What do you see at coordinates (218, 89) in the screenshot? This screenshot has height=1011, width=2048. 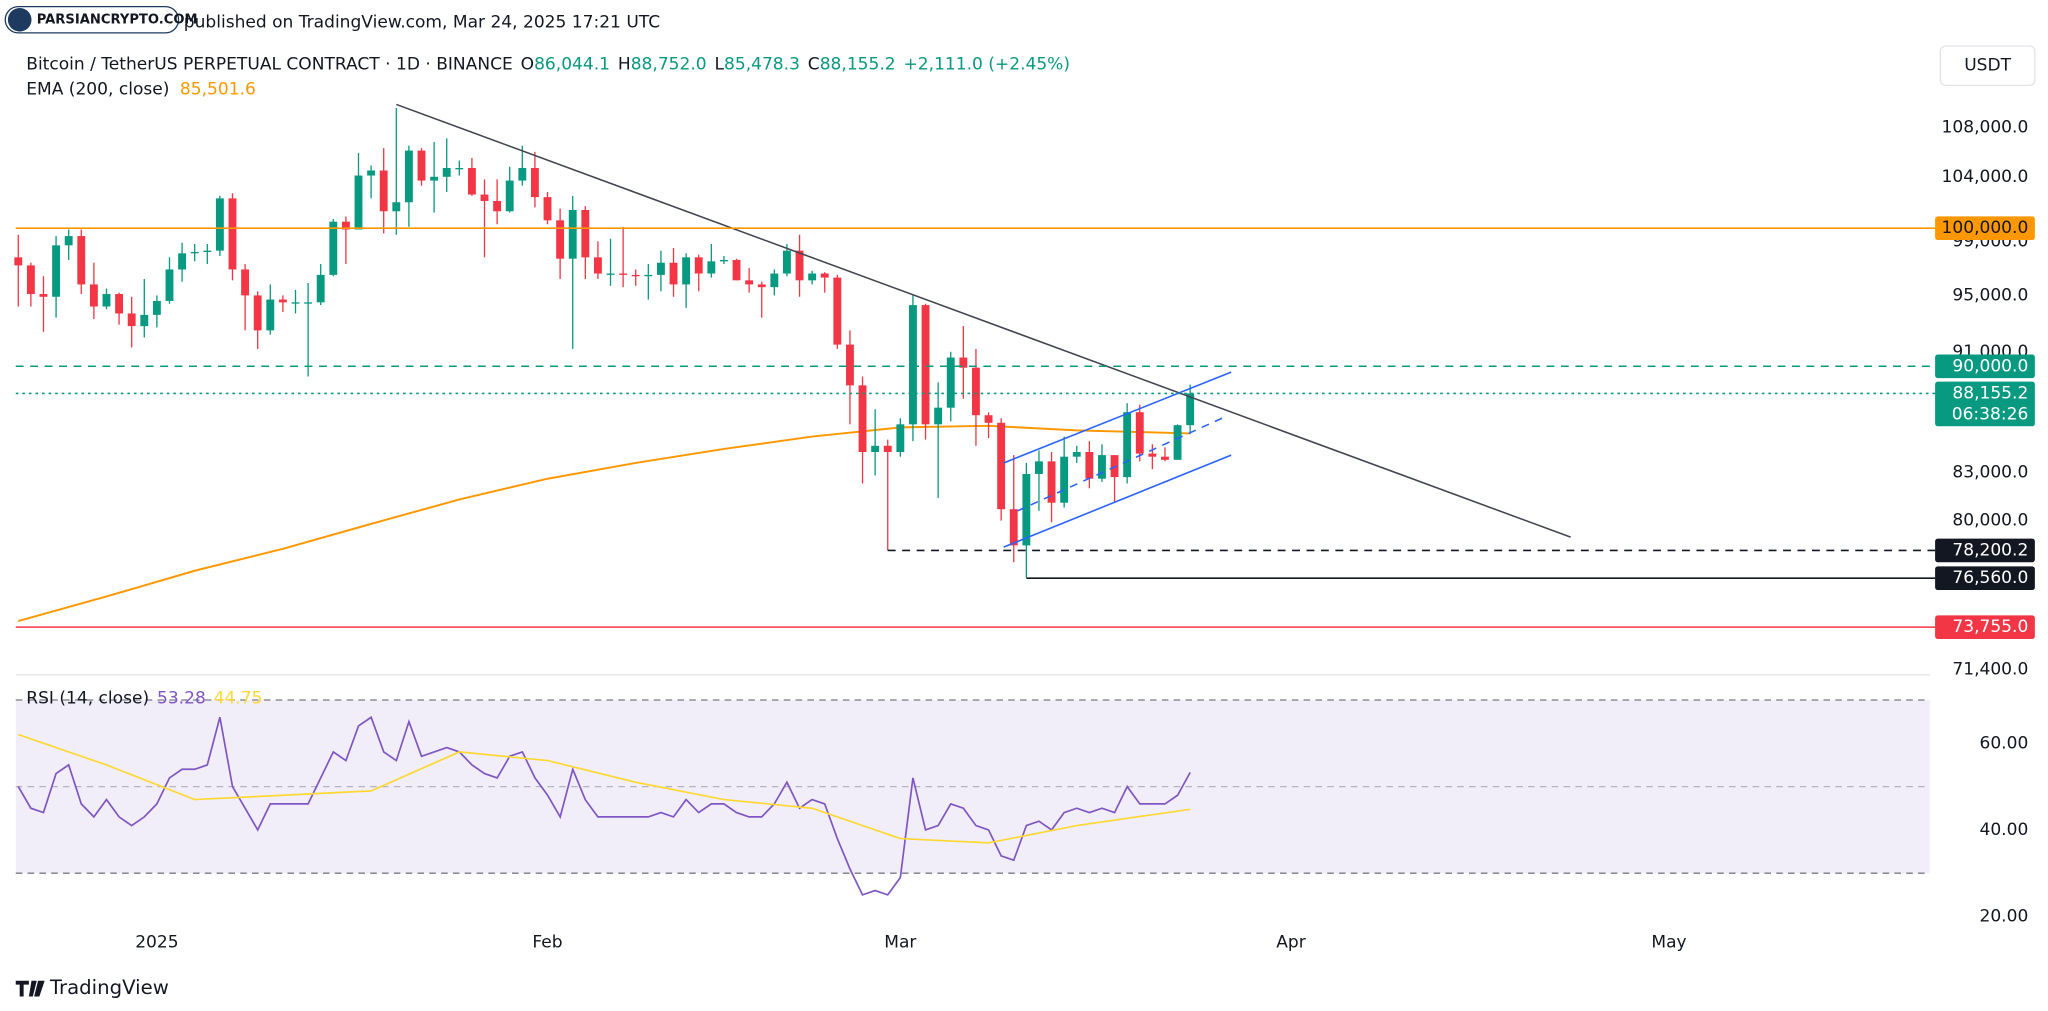 I see `indicator-value: 85,501.6` at bounding box center [218, 89].